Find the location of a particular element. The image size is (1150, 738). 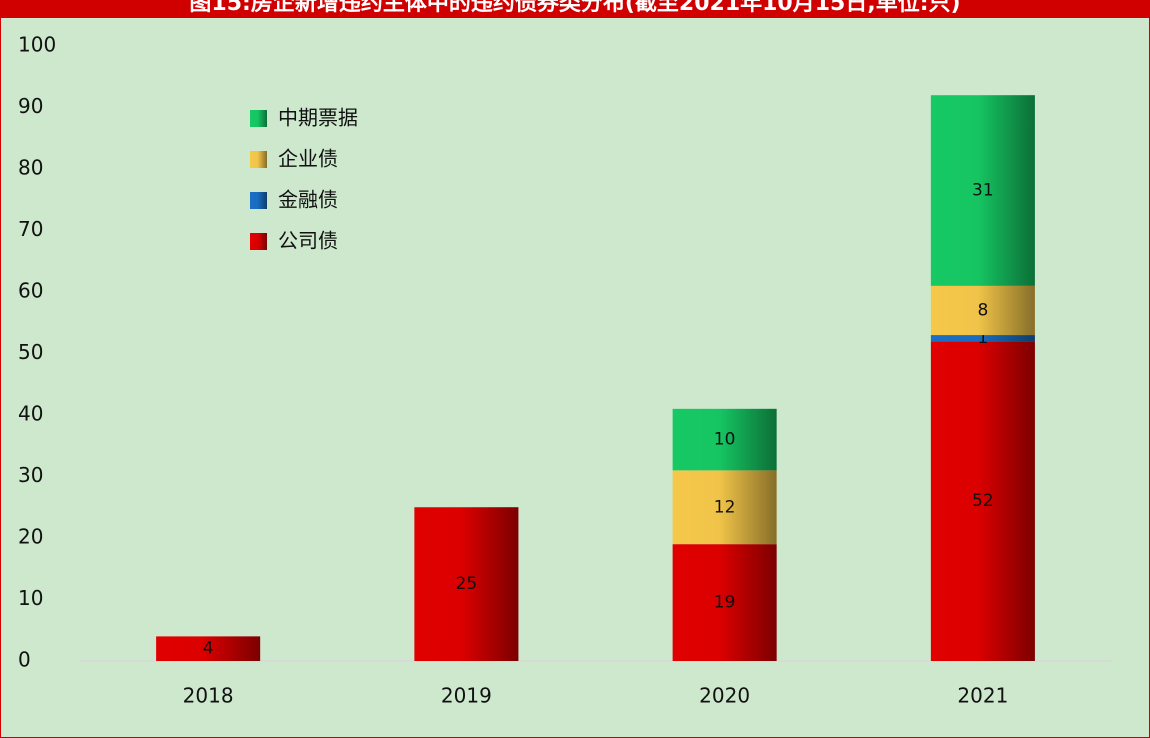

y-tick-label: 70 is located at coordinates (30, 229).